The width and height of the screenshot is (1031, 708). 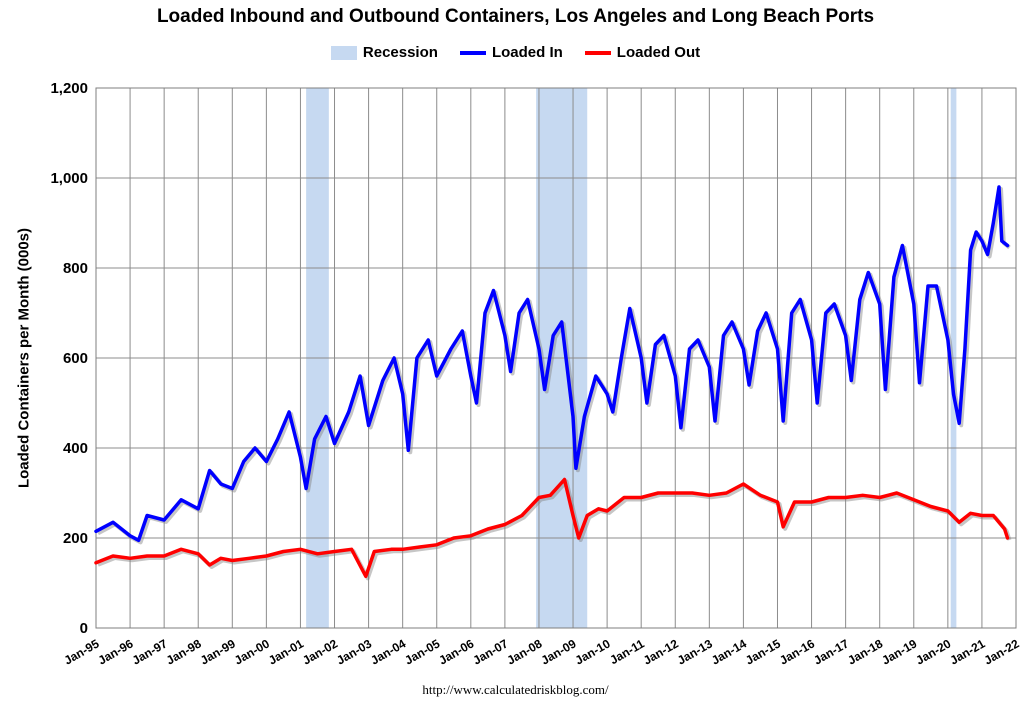 What do you see at coordinates (69, 88) in the screenshot?
I see `y-tick-label: 1,200` at bounding box center [69, 88].